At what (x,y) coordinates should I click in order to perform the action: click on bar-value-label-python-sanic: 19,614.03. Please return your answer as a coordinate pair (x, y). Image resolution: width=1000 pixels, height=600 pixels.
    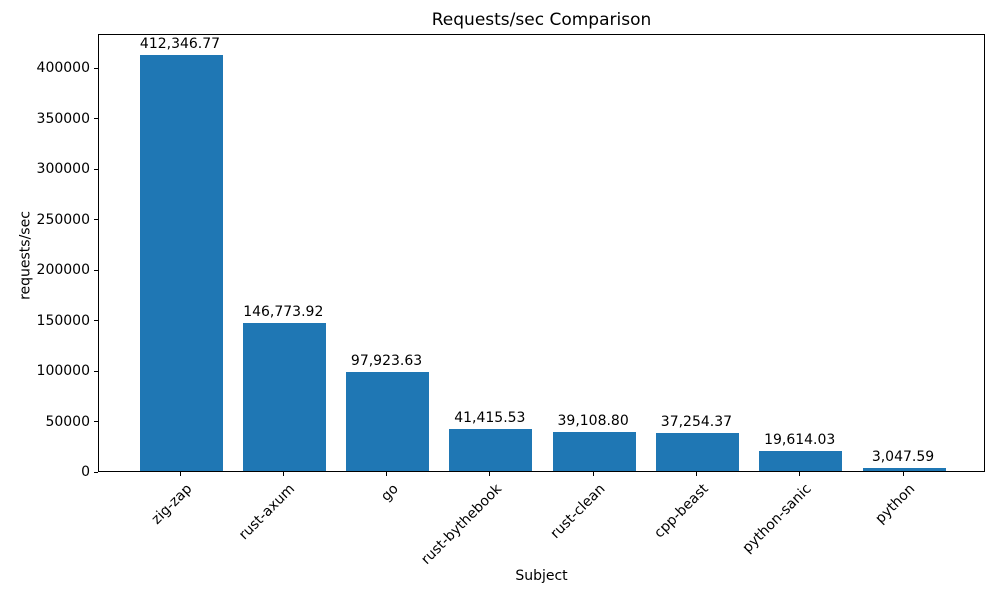
    Looking at the image, I should click on (800, 440).